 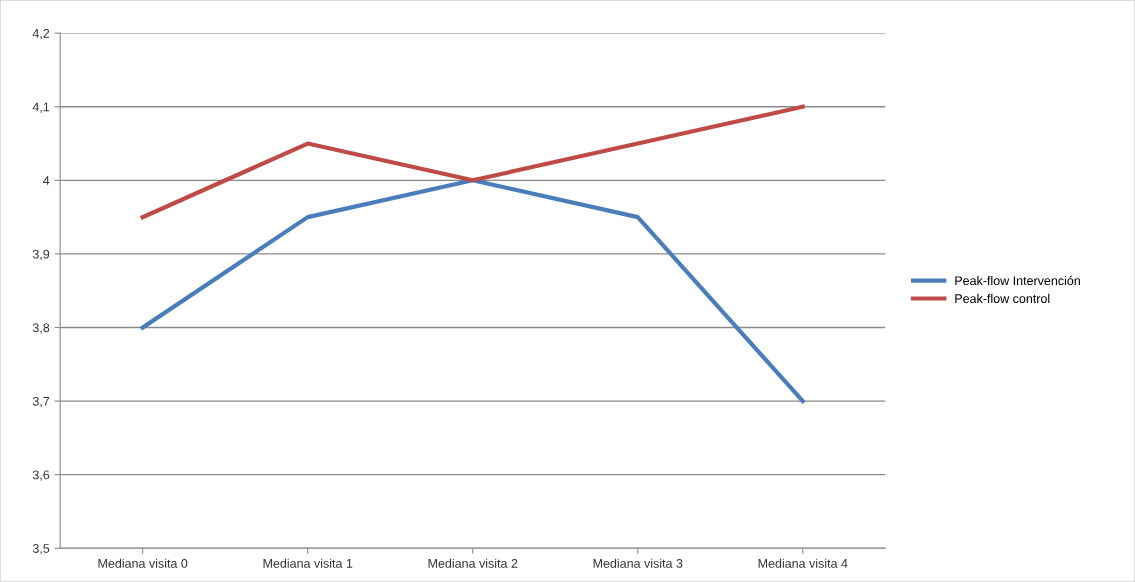 I want to click on x-tick-label: Mediana visita 1, so click(x=308, y=563).